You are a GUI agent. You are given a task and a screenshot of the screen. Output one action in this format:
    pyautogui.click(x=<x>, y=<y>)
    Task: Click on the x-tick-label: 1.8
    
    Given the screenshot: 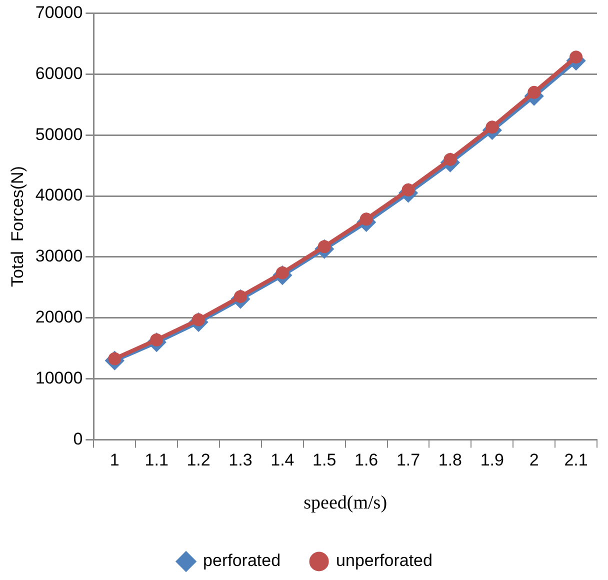 What is the action you would take?
    pyautogui.click(x=450, y=460)
    